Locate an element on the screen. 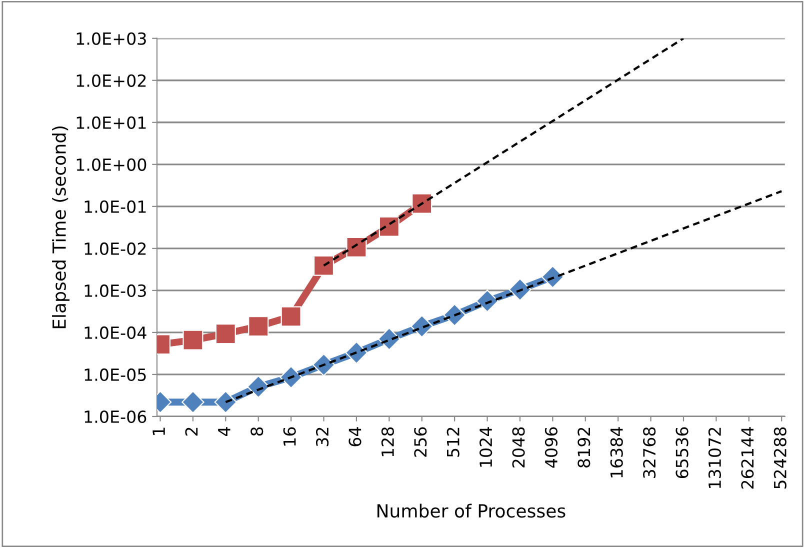 The width and height of the screenshot is (805, 548). x-tick-label: 32768 is located at coordinates (649, 452).